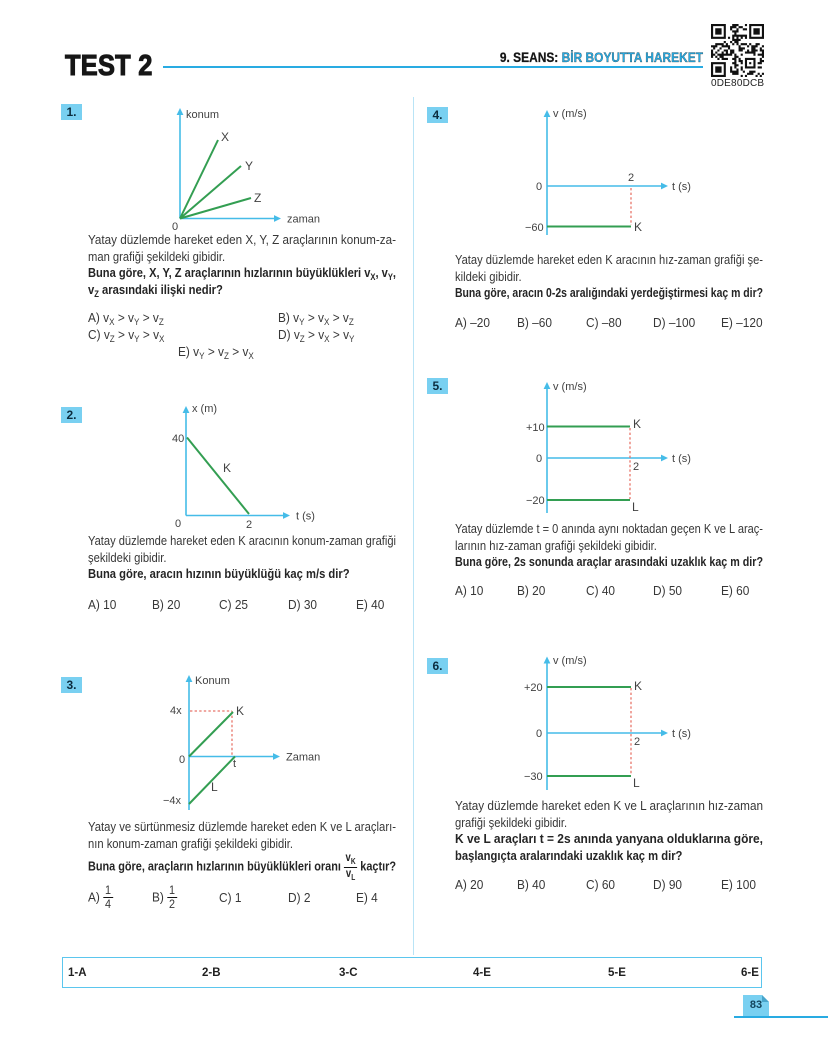 Image resolution: width=828 pixels, height=1053 pixels. What do you see at coordinates (225, 137) in the screenshot?
I see `svg-text: X` at bounding box center [225, 137].